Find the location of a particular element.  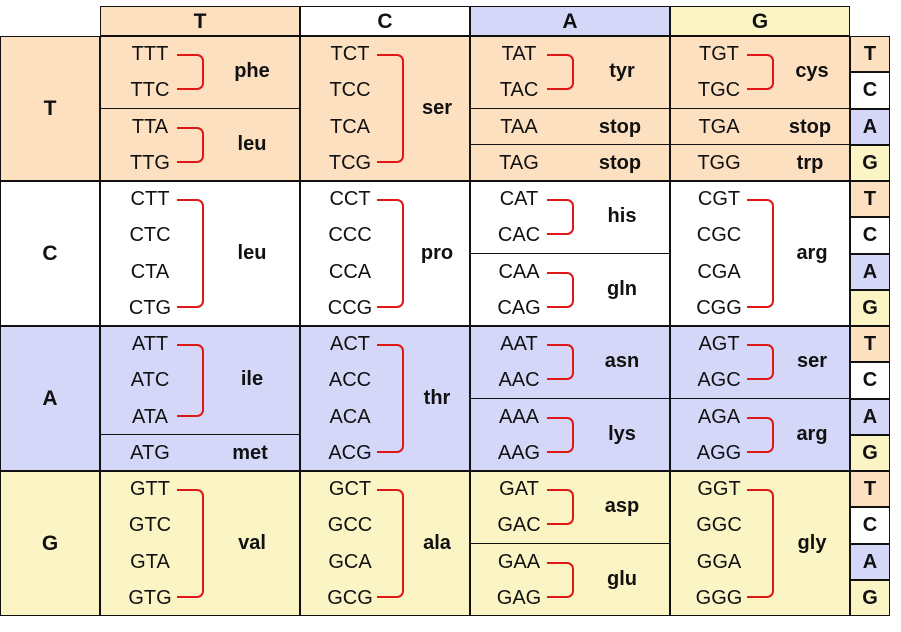

third-letter-g-t: T is located at coordinates (870, 489).